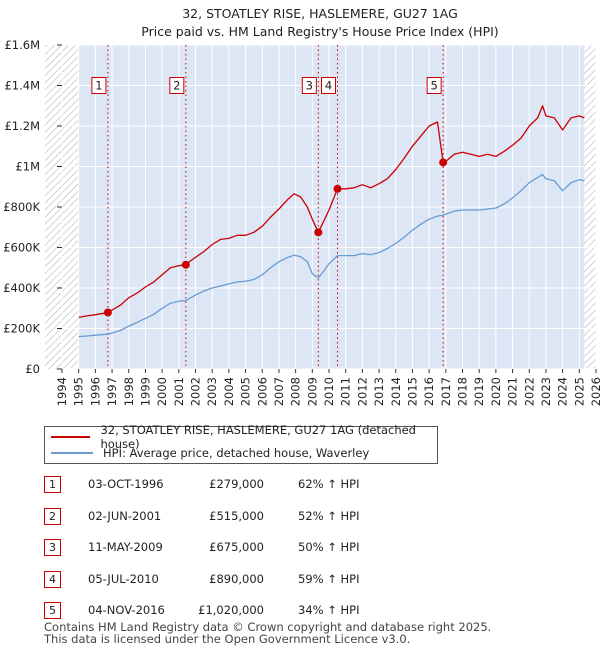 This screenshot has width=600, height=650. I want to click on sale-number-badge: 2, so click(52, 516).